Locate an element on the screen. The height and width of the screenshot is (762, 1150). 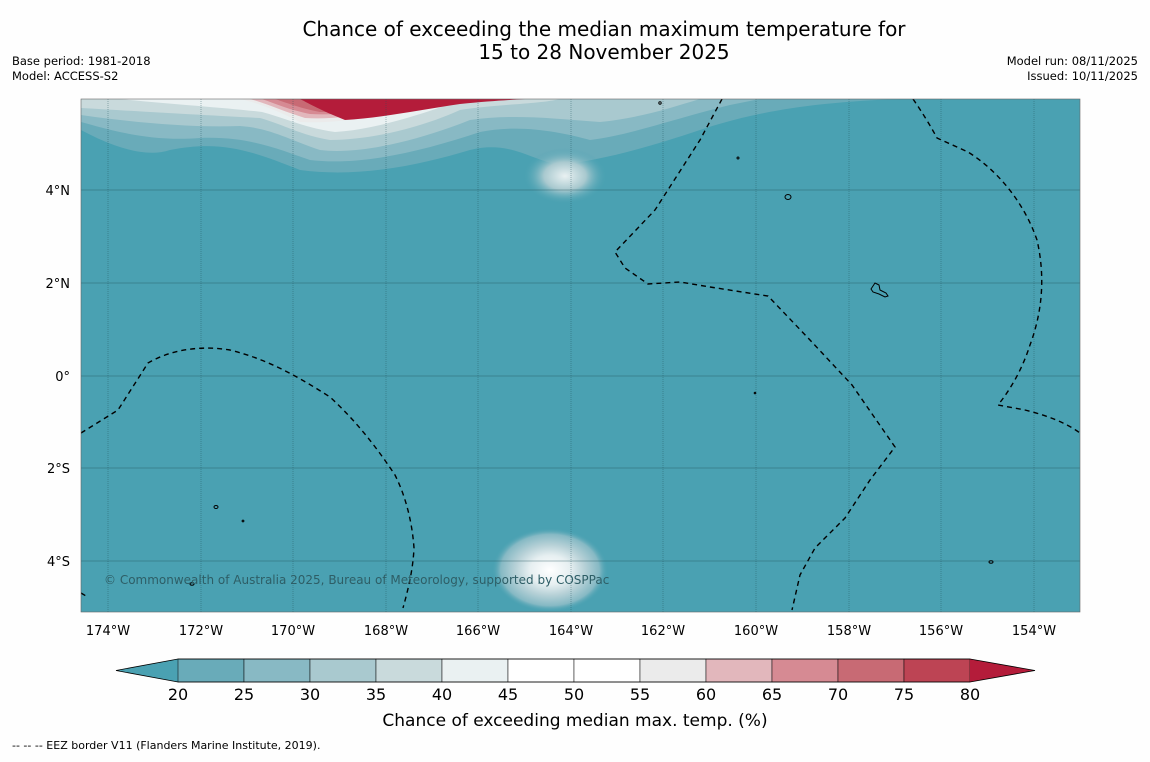
colorbar is located at coordinates (575, 670).